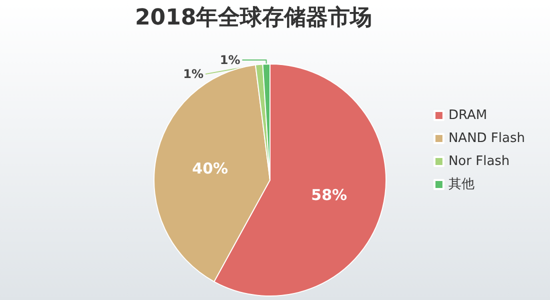  I want to click on data-label: 58%, so click(329, 195).